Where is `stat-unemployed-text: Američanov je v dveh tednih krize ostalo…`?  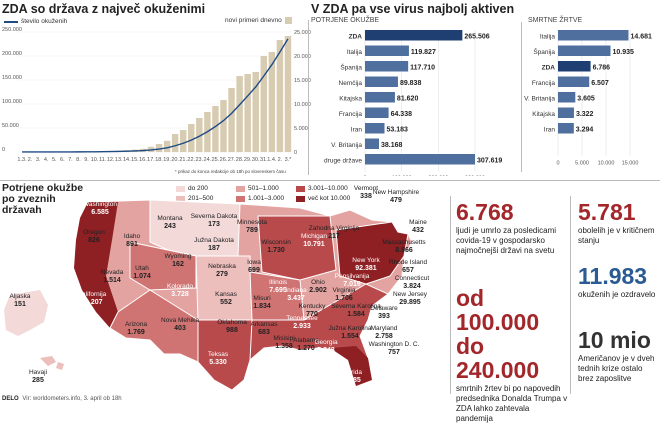 stat-unemployed-text: Američanov je v dveh tednih krize ostalo… is located at coordinates (618, 369).